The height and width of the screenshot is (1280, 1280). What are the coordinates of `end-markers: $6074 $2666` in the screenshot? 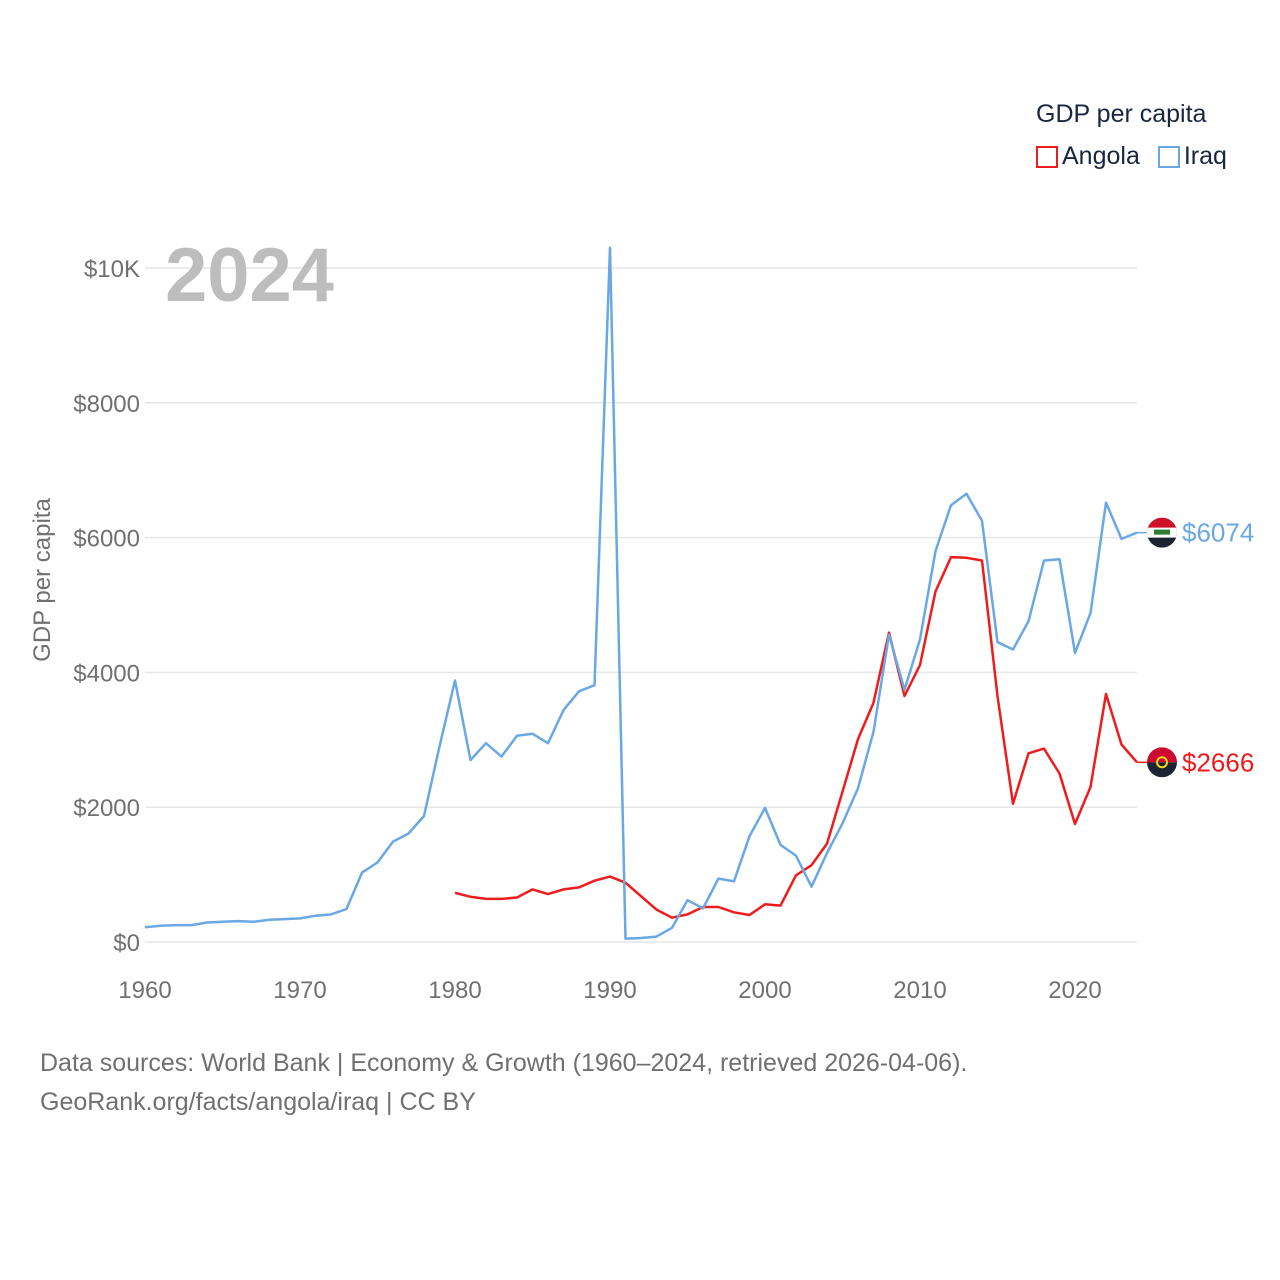 It's located at (1195, 647).